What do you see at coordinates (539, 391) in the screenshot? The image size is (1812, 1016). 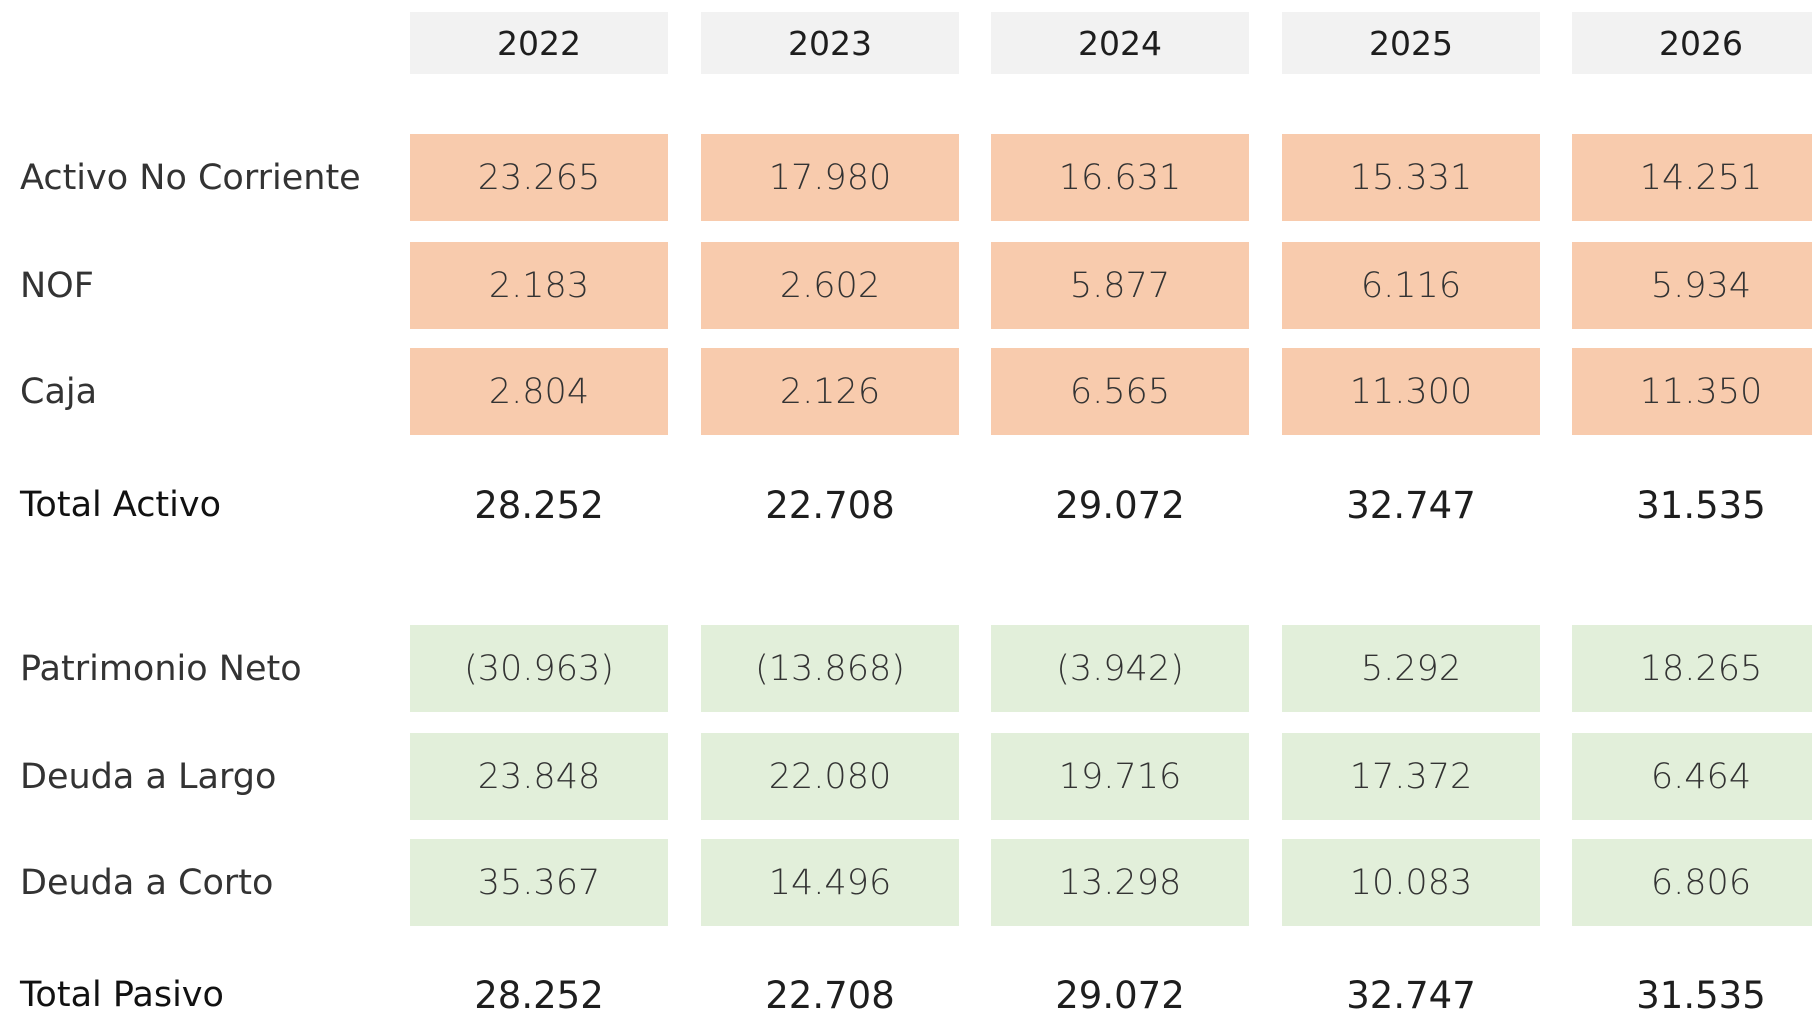 I see `value-cell: 2.804` at bounding box center [539, 391].